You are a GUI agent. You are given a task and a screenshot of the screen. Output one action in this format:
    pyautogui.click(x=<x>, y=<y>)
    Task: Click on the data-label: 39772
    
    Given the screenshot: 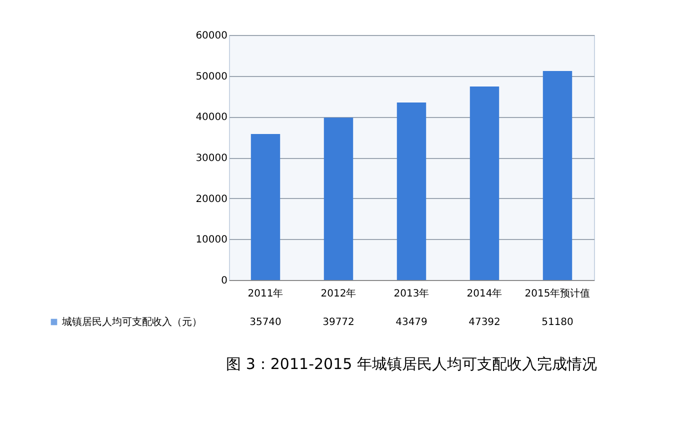 What is the action you would take?
    pyautogui.click(x=338, y=322)
    